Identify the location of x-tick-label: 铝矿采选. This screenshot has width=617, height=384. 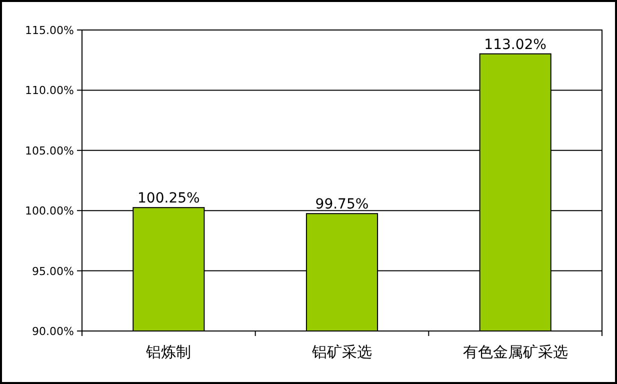
(341, 352).